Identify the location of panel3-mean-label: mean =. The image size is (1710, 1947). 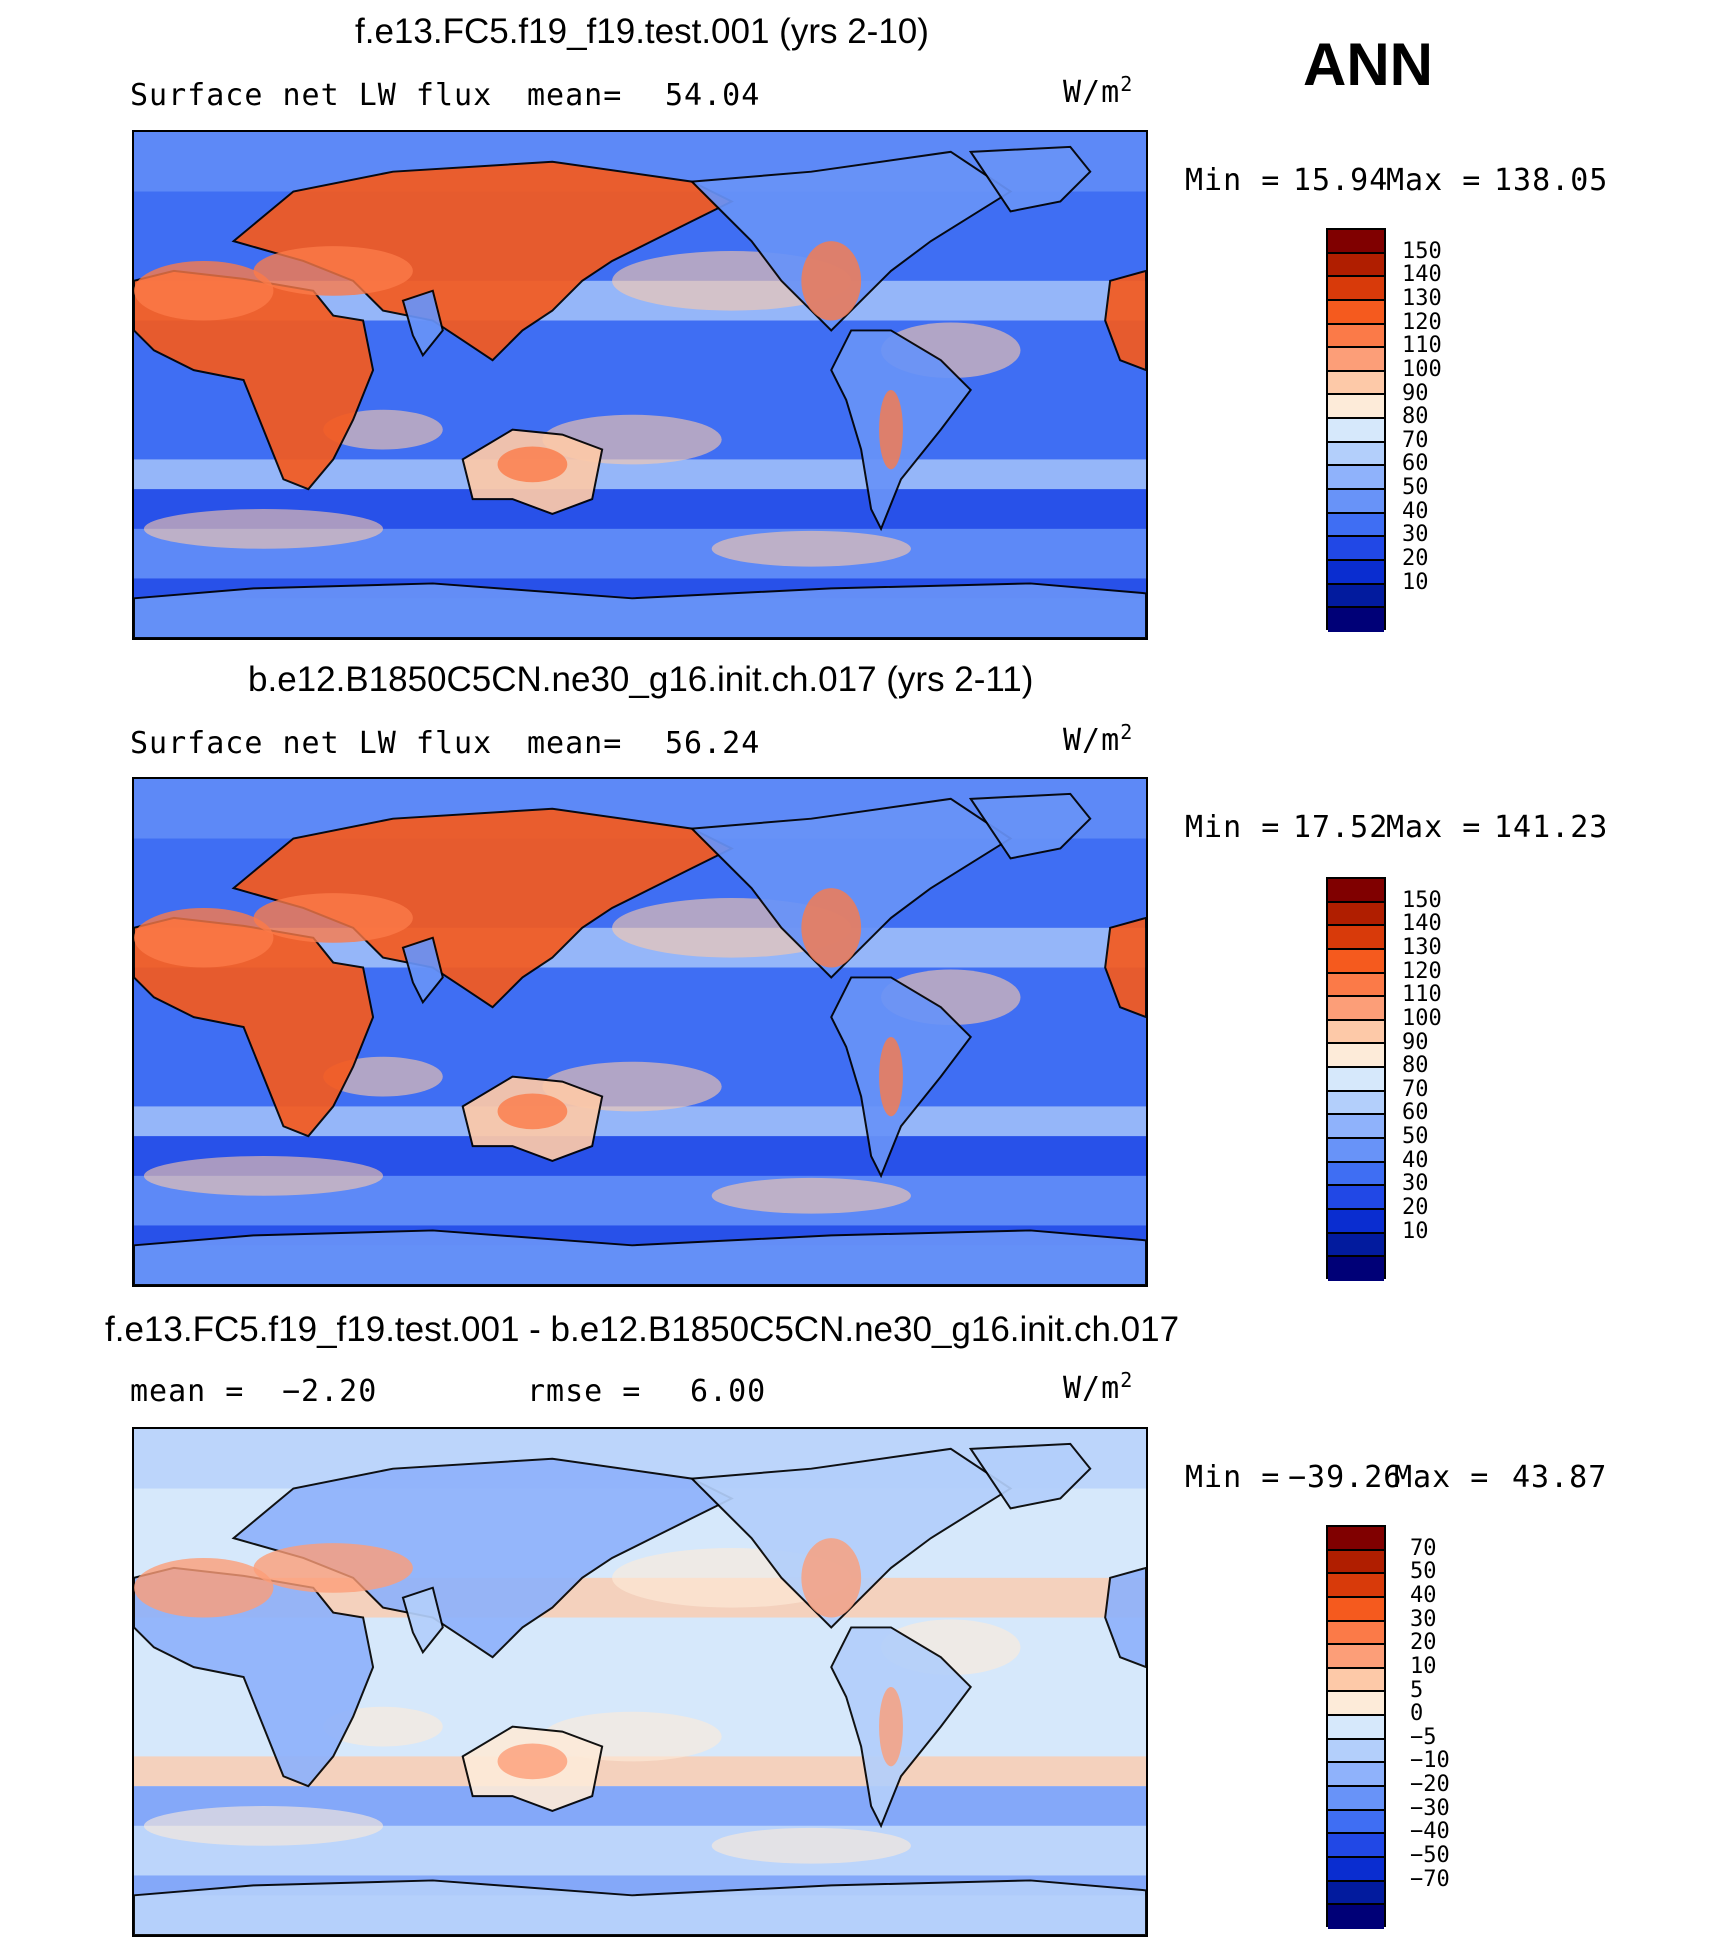
(187, 1391).